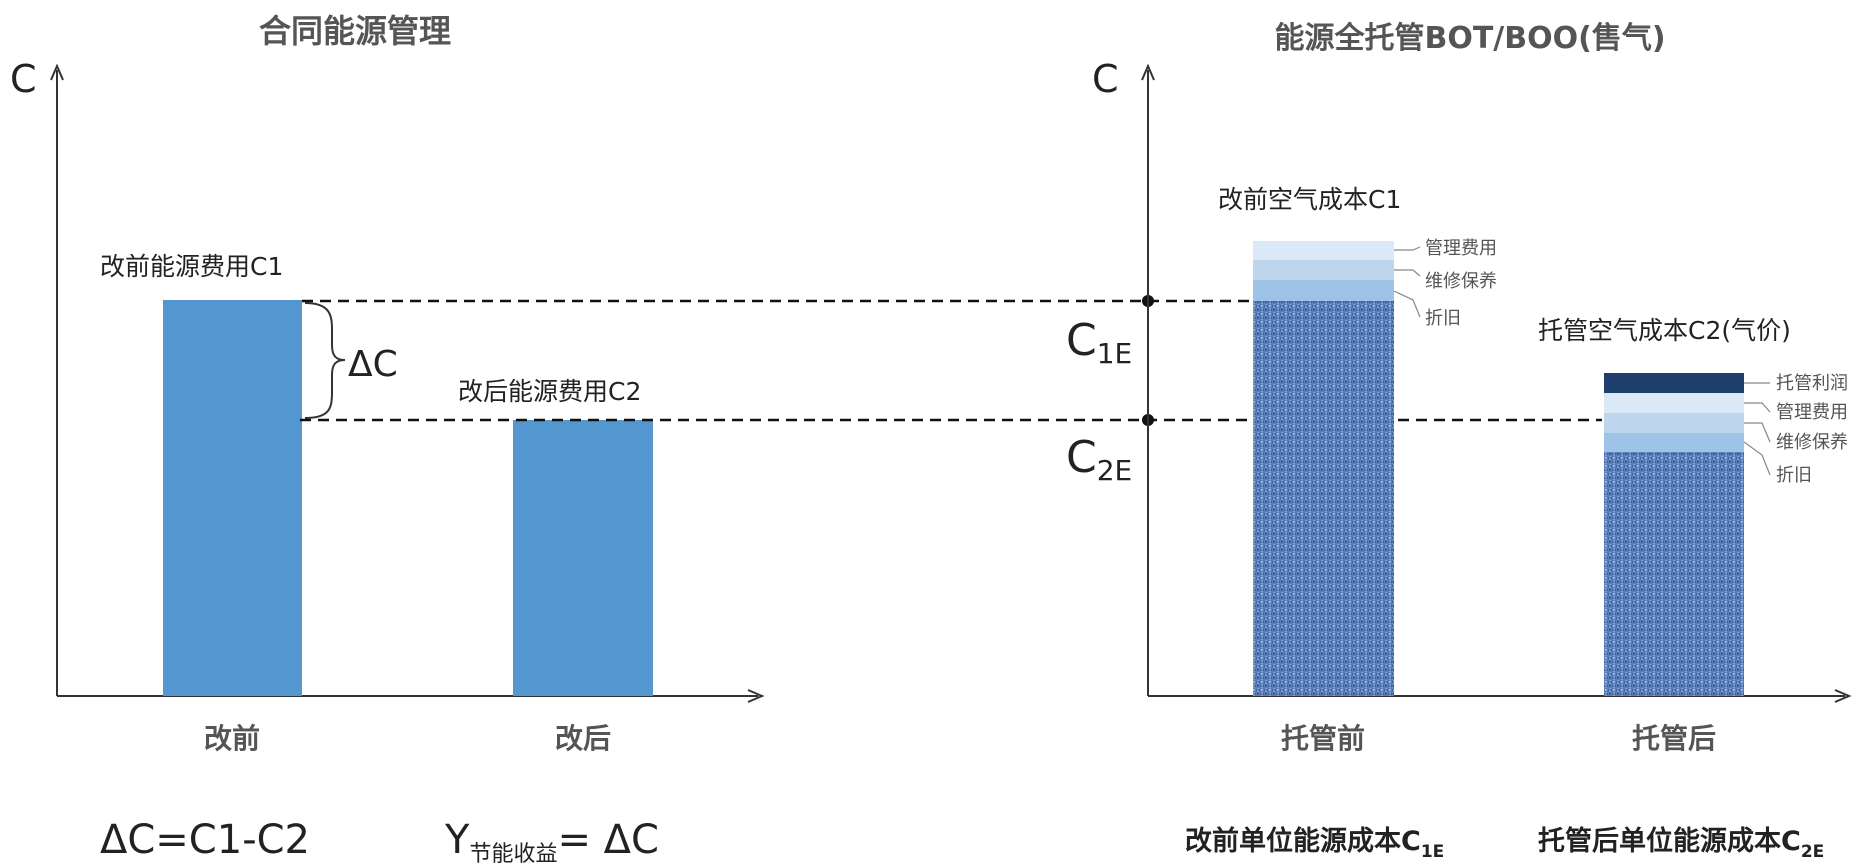 The width and height of the screenshot is (1875, 868). What do you see at coordinates (1674, 383) in the screenshot?
I see `bar2-layer-profit` at bounding box center [1674, 383].